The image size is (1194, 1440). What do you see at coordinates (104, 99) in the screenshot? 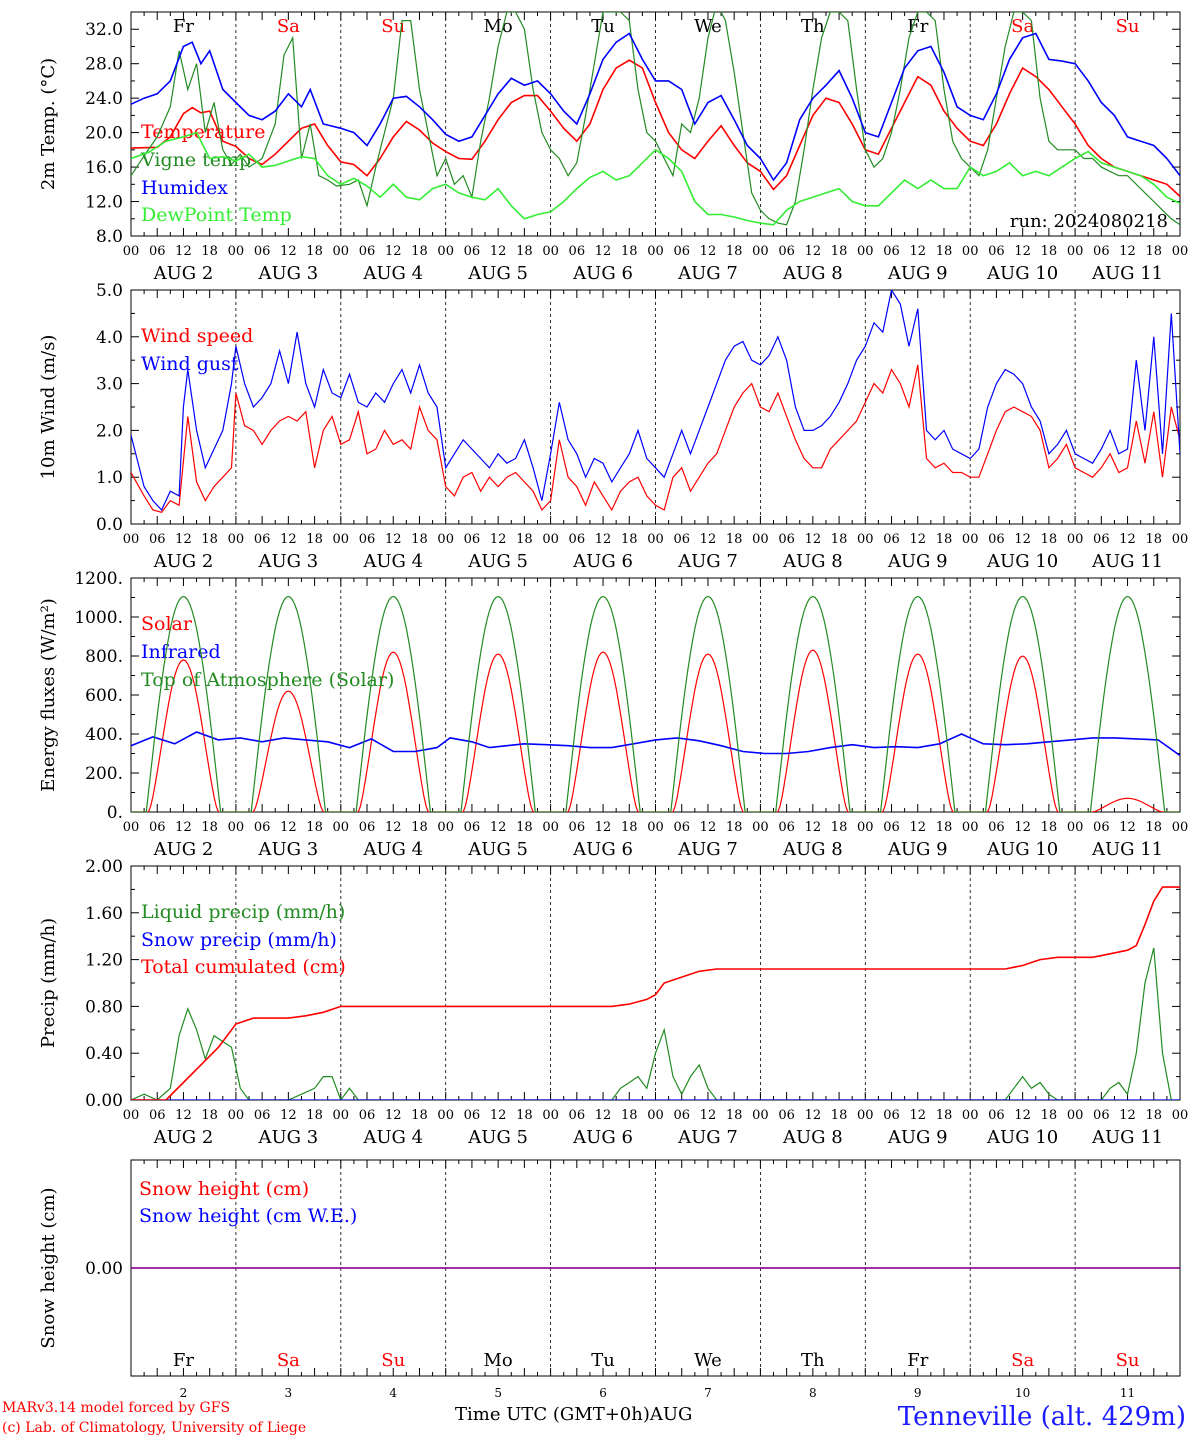
I see `y-tick-label: 24.0` at bounding box center [104, 99].